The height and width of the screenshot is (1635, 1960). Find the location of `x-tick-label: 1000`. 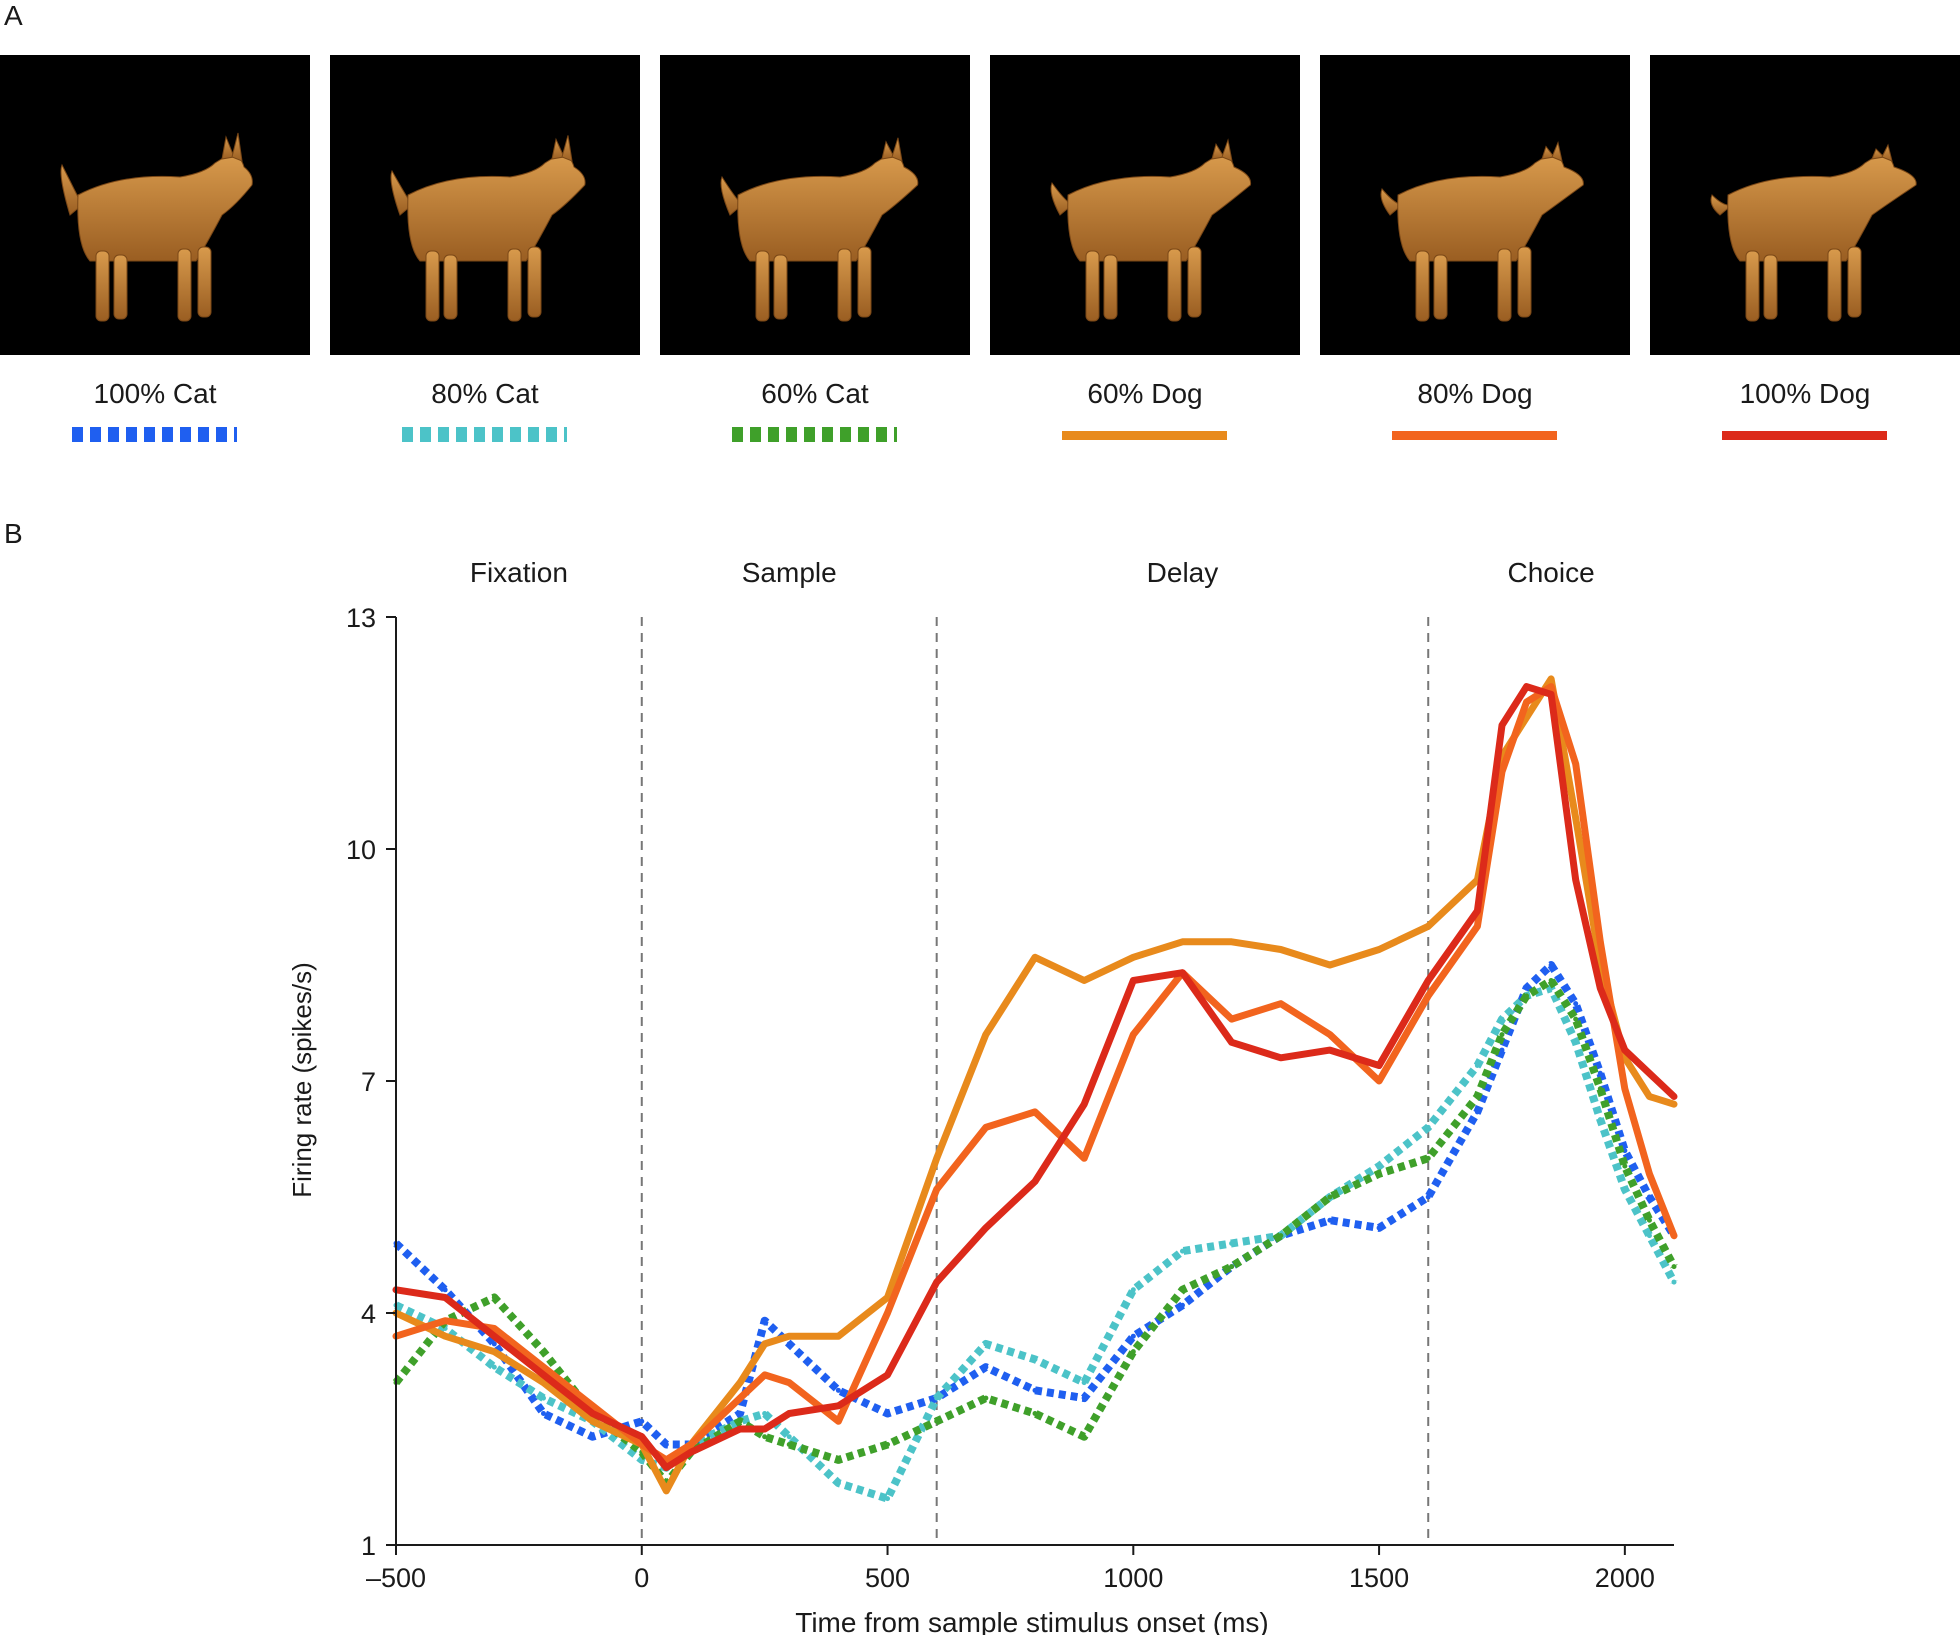

x-tick-label: 1000 is located at coordinates (1133, 1578).